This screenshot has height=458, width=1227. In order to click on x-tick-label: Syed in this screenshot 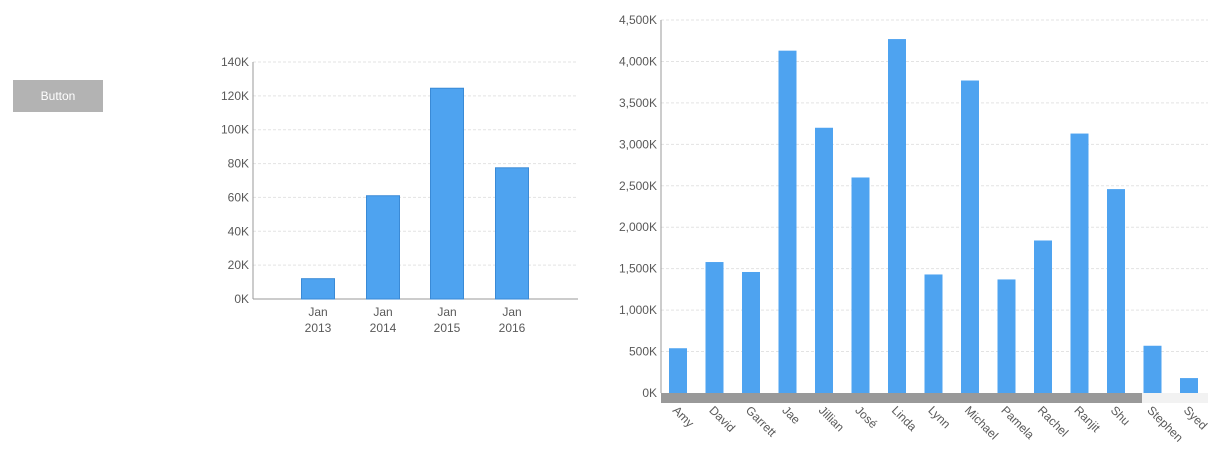, I will do `click(1195, 417)`.